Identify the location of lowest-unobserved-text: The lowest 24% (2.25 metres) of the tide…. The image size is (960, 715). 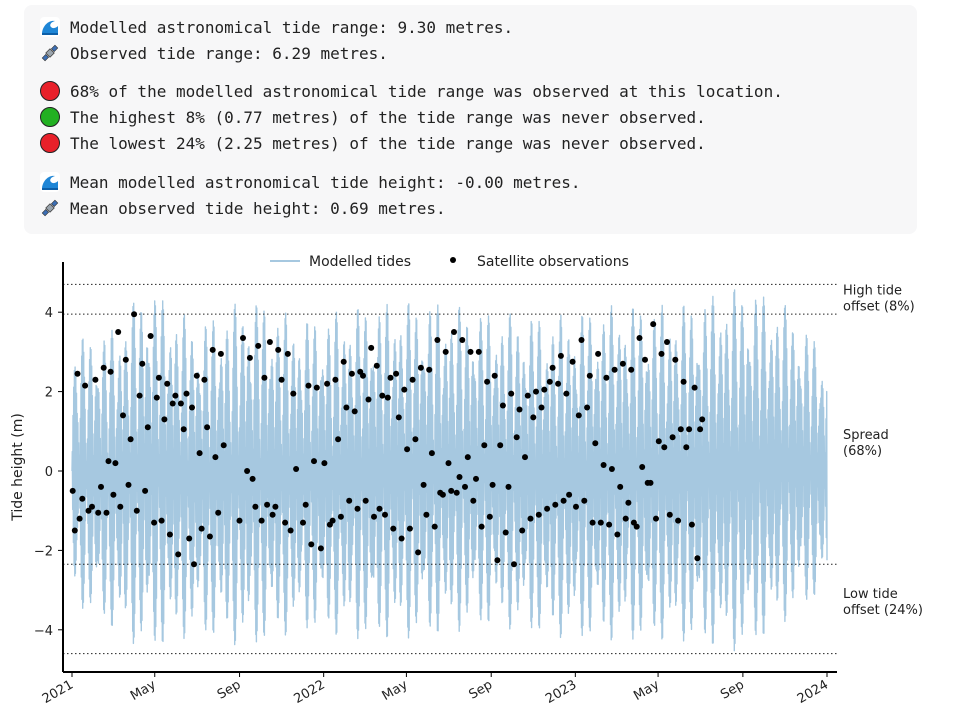
(388, 143).